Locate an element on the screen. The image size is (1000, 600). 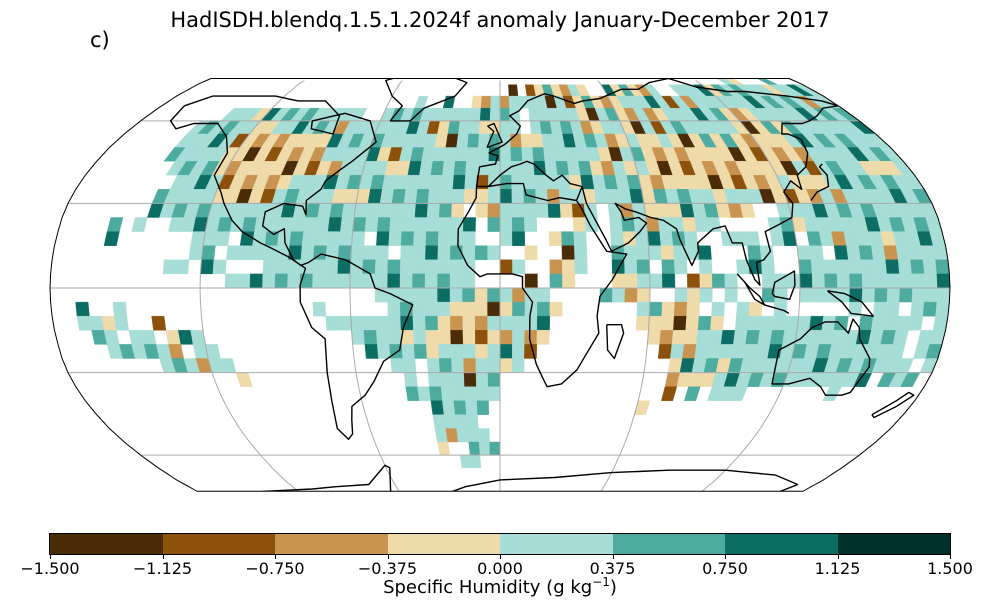
colorbar-tick-label: 0.750 is located at coordinates (725, 568).